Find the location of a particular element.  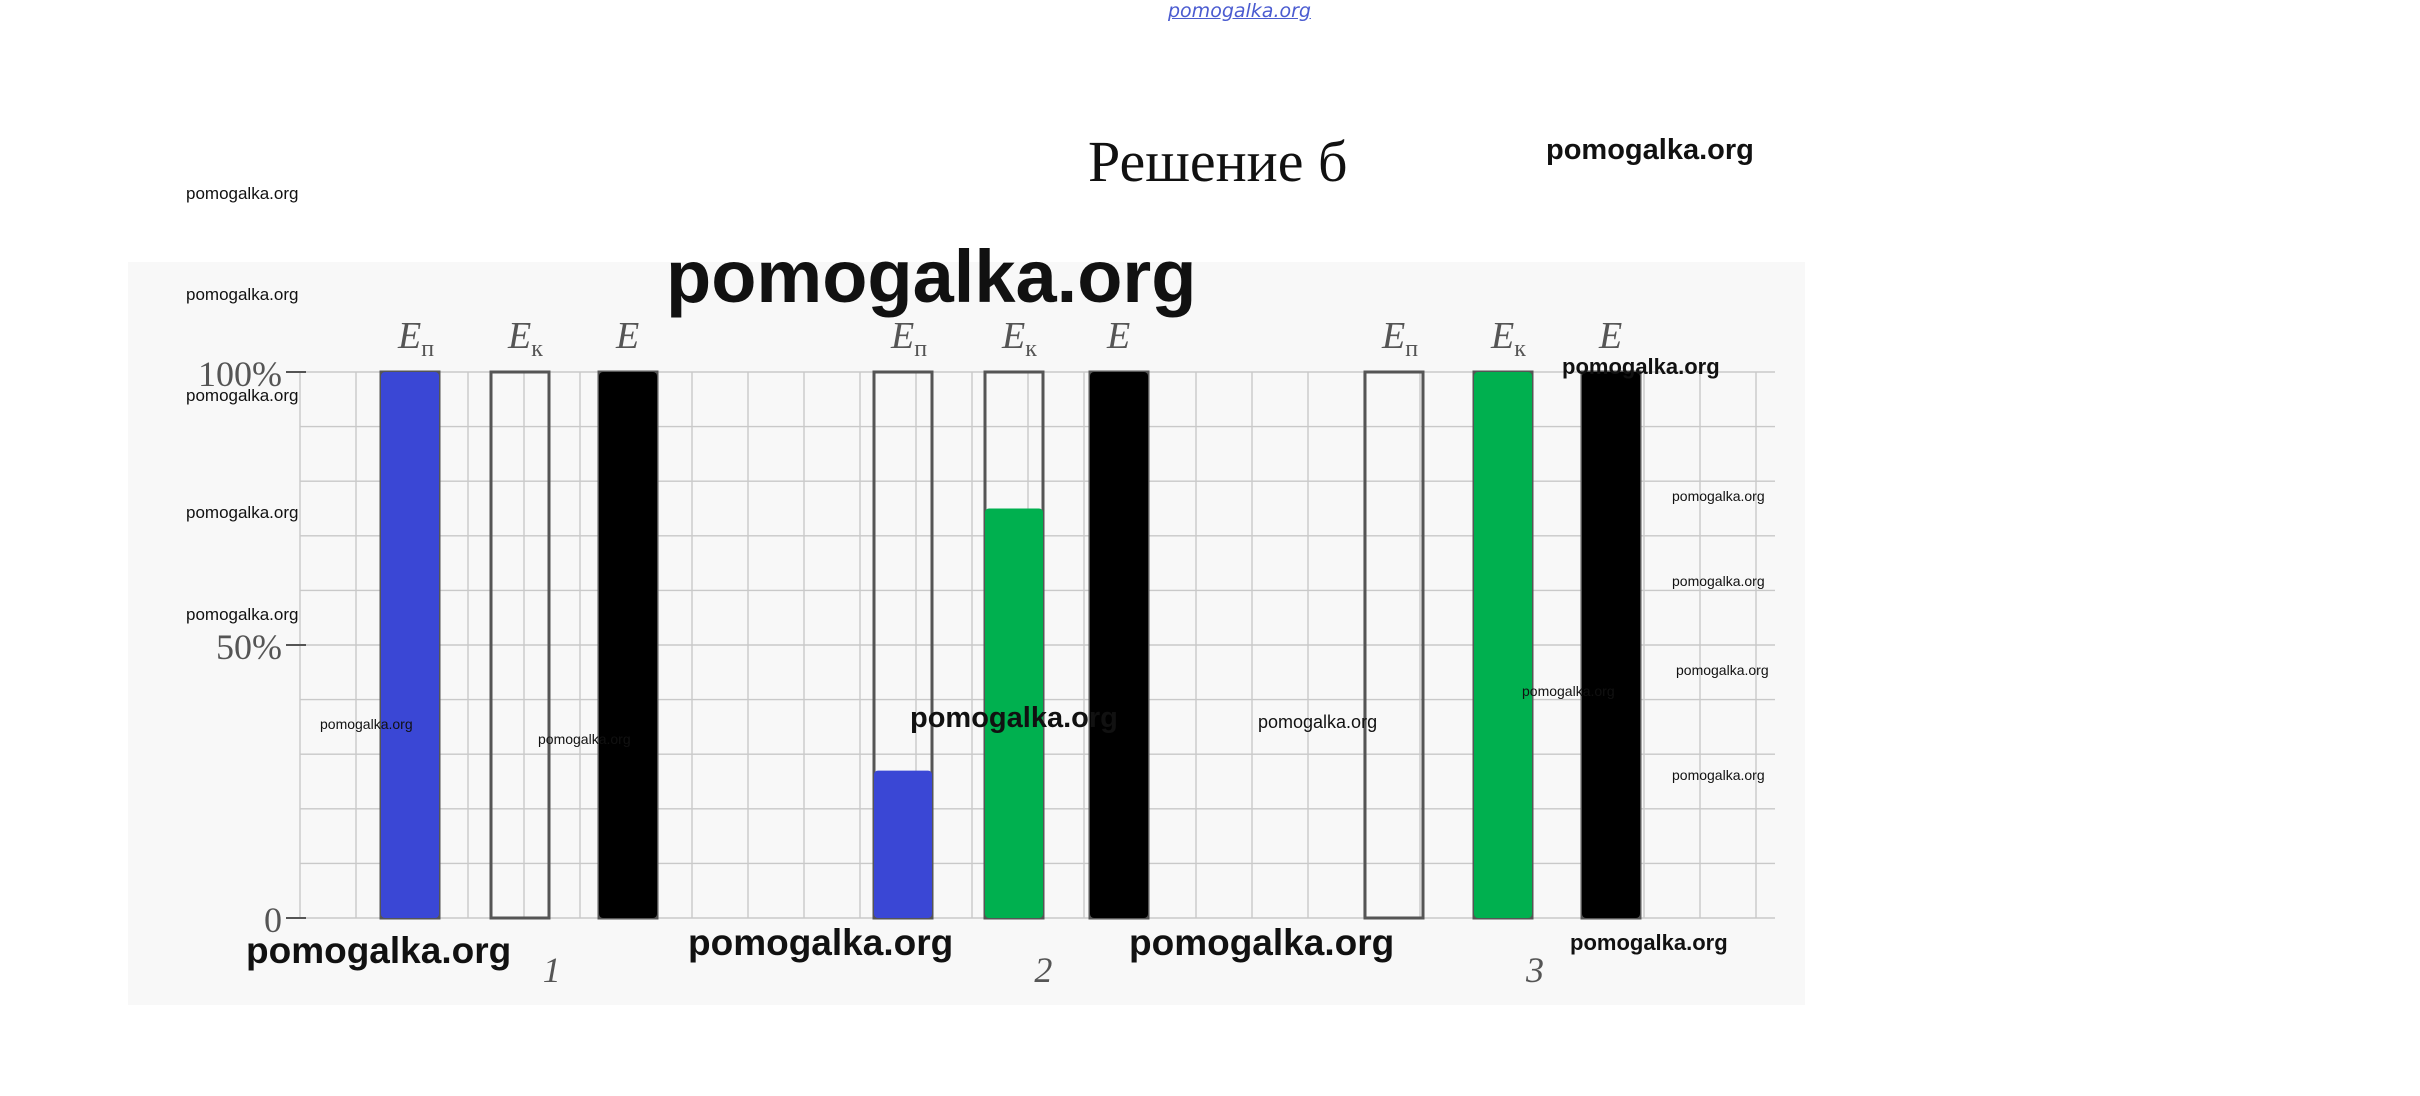

top-site-link: pomogalka.org is located at coordinates (1239, 11).